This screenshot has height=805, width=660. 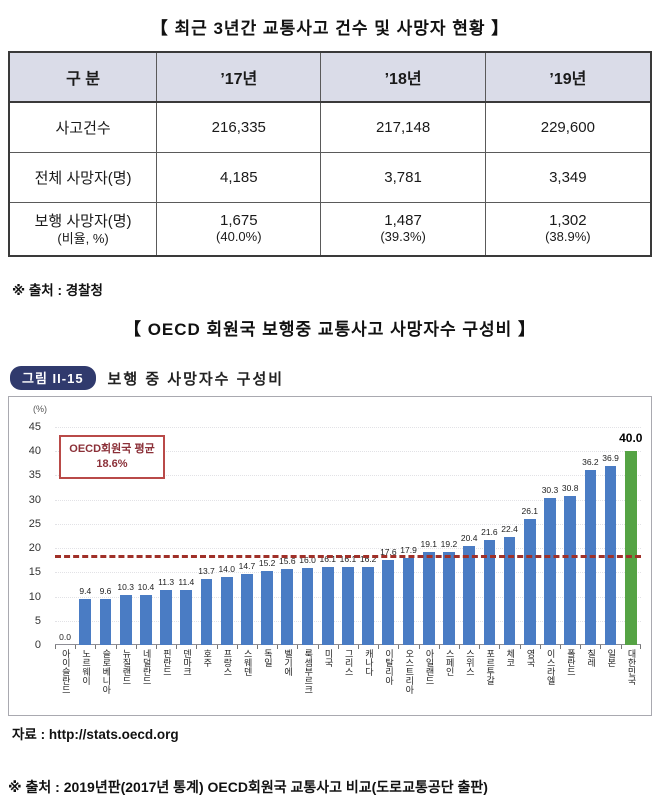 What do you see at coordinates (65, 671) in the screenshot?
I see `country-label: 아이슬란드` at bounding box center [65, 671].